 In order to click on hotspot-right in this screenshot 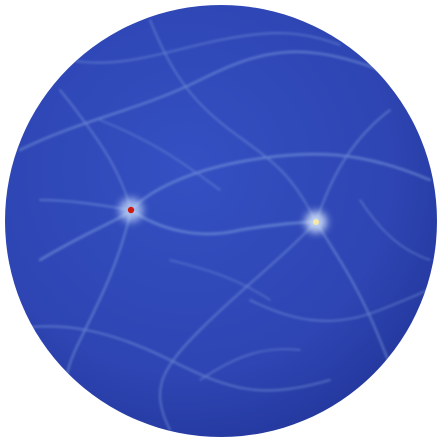, I will do `click(316, 222)`.